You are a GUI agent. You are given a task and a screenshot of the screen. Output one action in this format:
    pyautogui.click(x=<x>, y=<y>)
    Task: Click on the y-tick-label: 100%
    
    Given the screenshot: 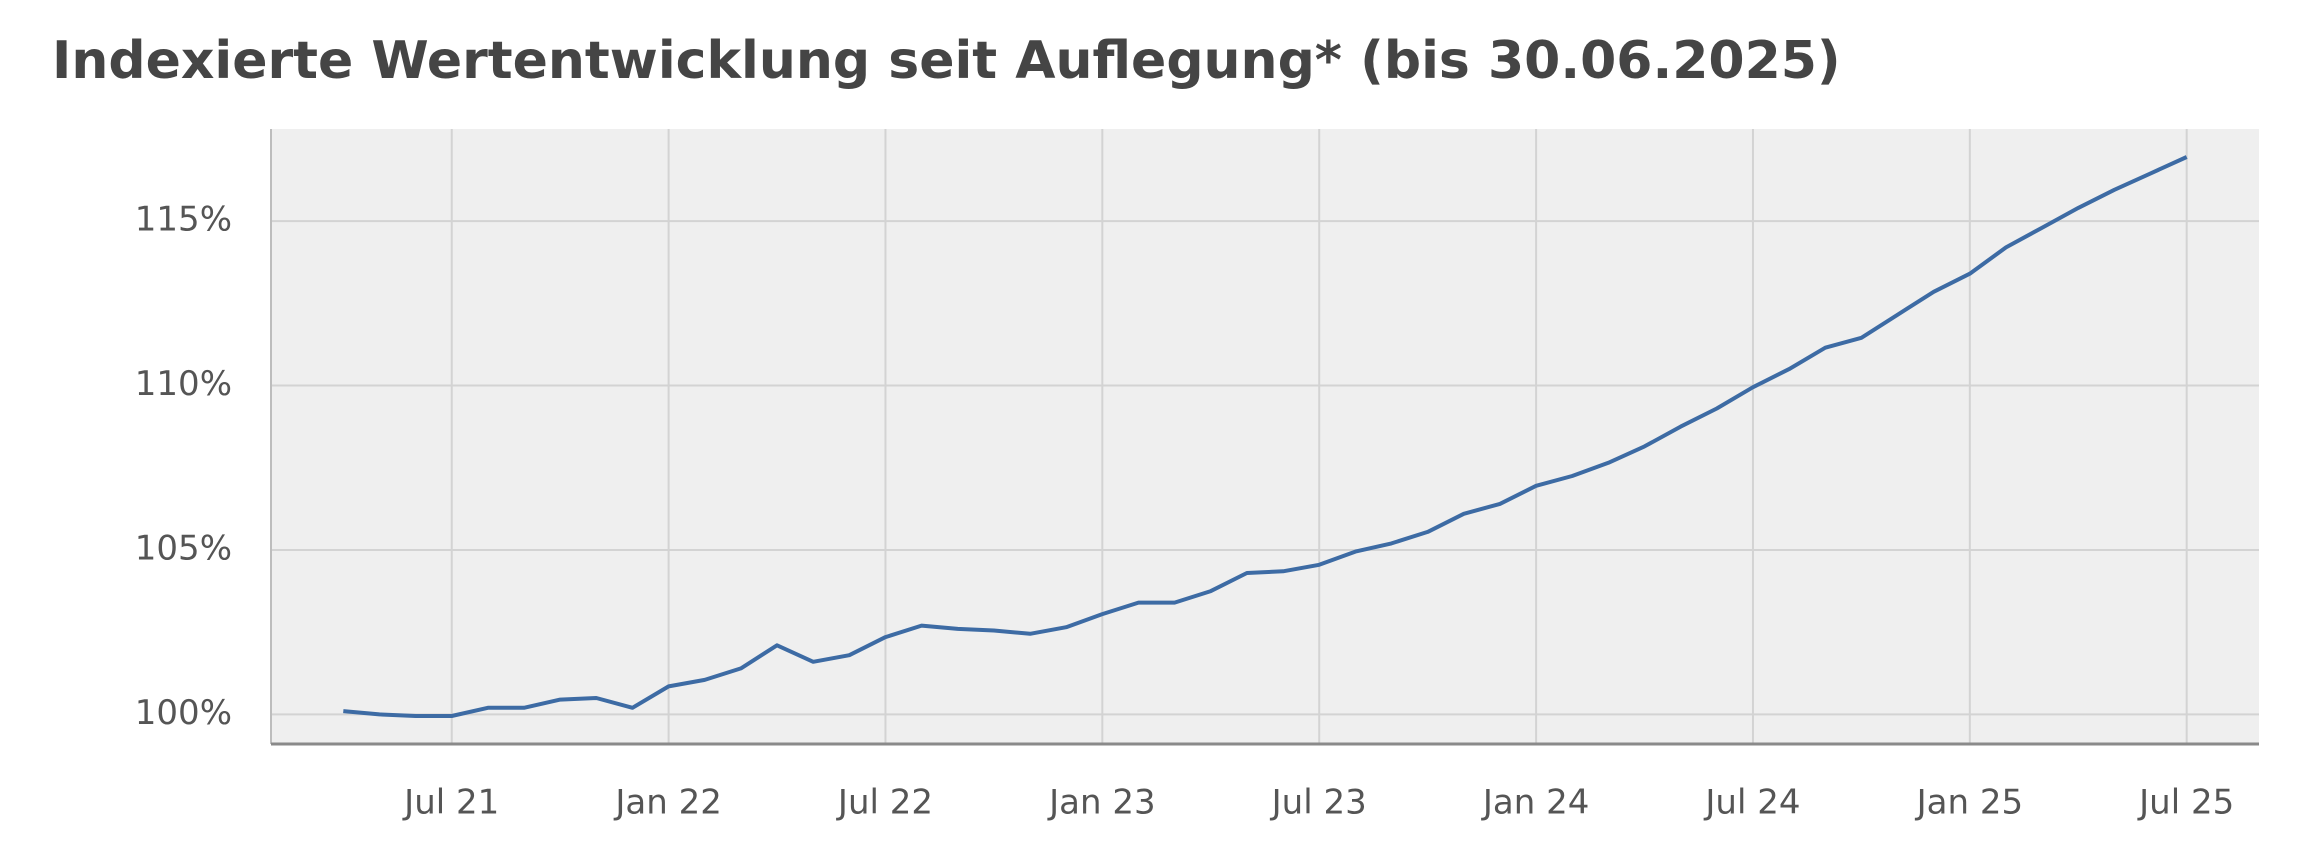 What is the action you would take?
    pyautogui.click(x=183, y=713)
    